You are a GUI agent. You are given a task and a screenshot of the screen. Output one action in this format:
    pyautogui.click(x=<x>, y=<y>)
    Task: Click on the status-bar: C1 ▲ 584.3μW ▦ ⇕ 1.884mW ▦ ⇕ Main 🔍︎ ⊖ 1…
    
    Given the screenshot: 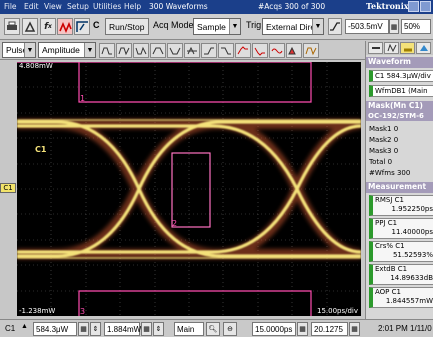 What is the action you would take?
    pyautogui.click(x=216, y=328)
    